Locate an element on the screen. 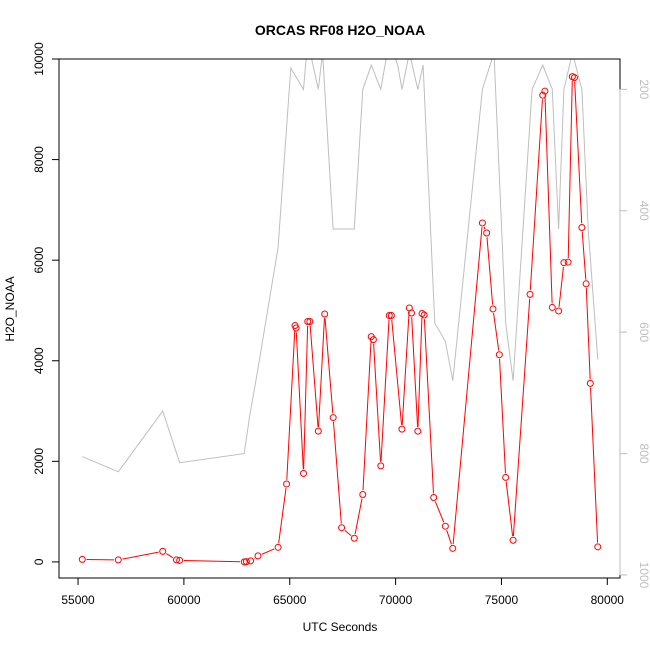 The image size is (650, 650). y-tick-label: 2000 is located at coordinates (39, 461).